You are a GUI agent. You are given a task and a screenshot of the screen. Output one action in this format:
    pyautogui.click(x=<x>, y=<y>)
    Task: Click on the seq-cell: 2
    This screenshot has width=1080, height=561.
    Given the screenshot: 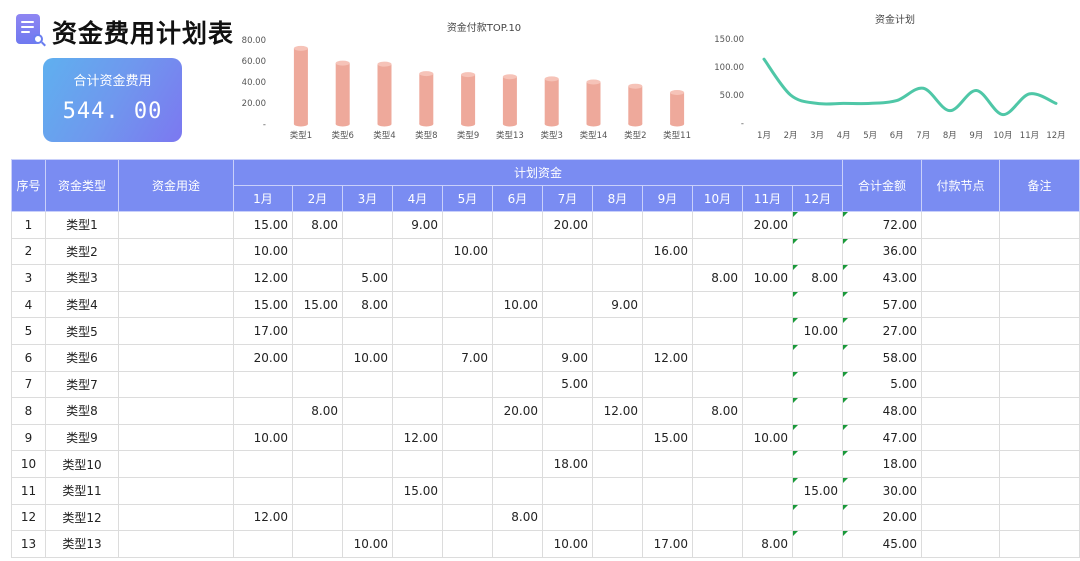 What is the action you would take?
    pyautogui.click(x=28, y=251)
    